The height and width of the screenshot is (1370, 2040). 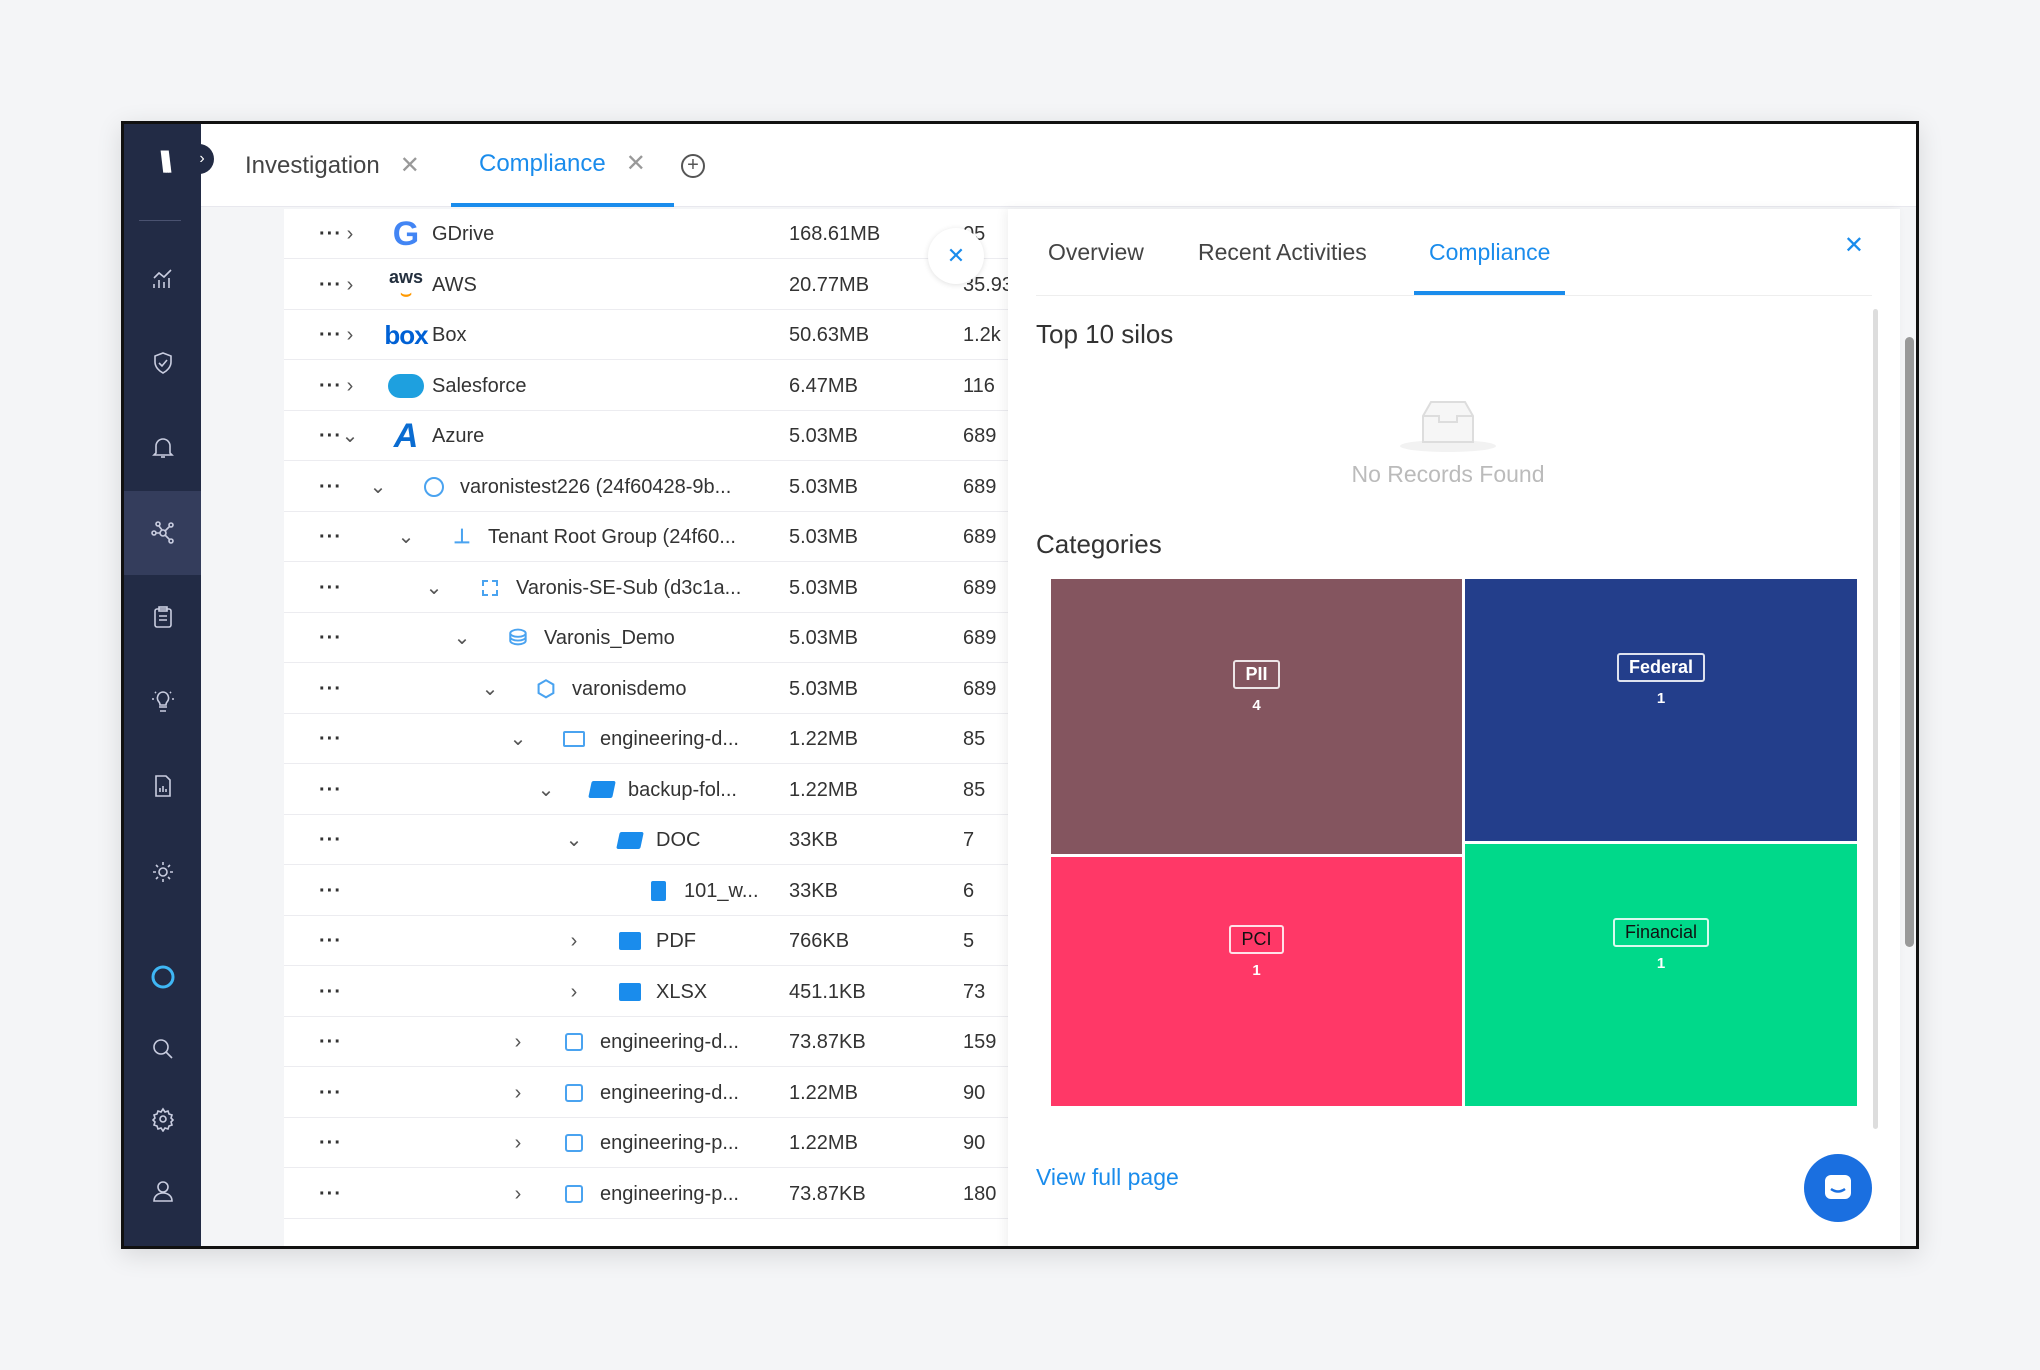 What do you see at coordinates (162, 702) in the screenshot?
I see `sidebar-item-lightbulb` at bounding box center [162, 702].